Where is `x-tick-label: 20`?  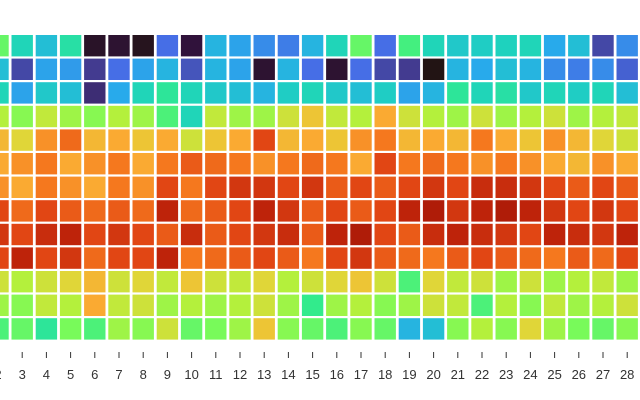 x-tick-label: 20 is located at coordinates (433, 374).